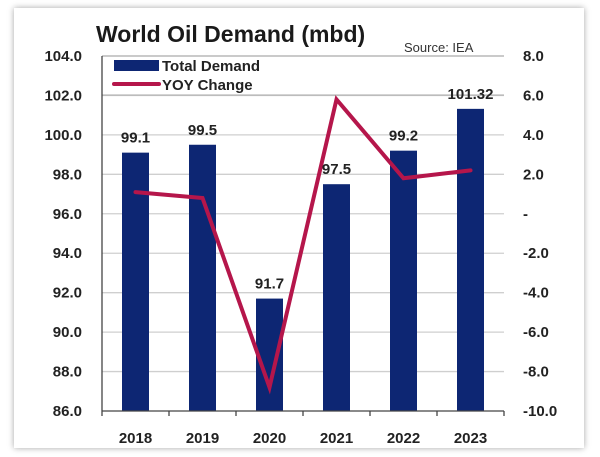  Describe the element at coordinates (186, 76) in the screenshot. I see `legend: Total Demand YOY Change` at that location.